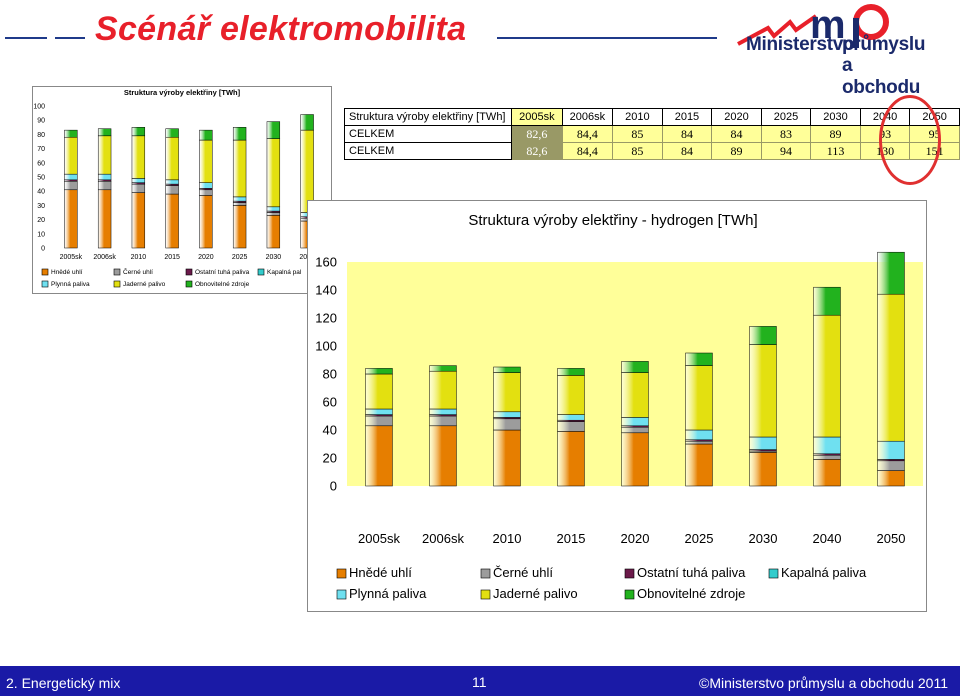 The height and width of the screenshot is (696, 960). What do you see at coordinates (884, 44) in the screenshot?
I see `logo-line-2: průmyslu` at bounding box center [884, 44].